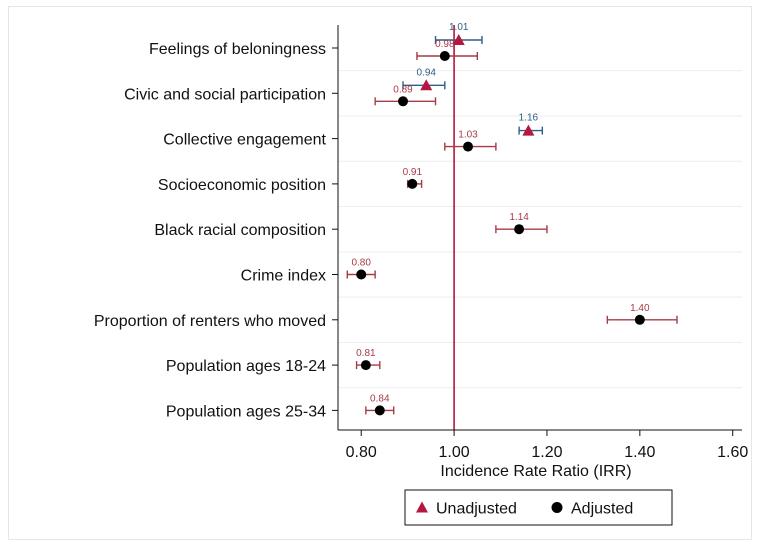 This screenshot has width=759, height=546. Describe the element at coordinates (361, 263) in the screenshot. I see `adjusted-data-label: 0.80` at that location.